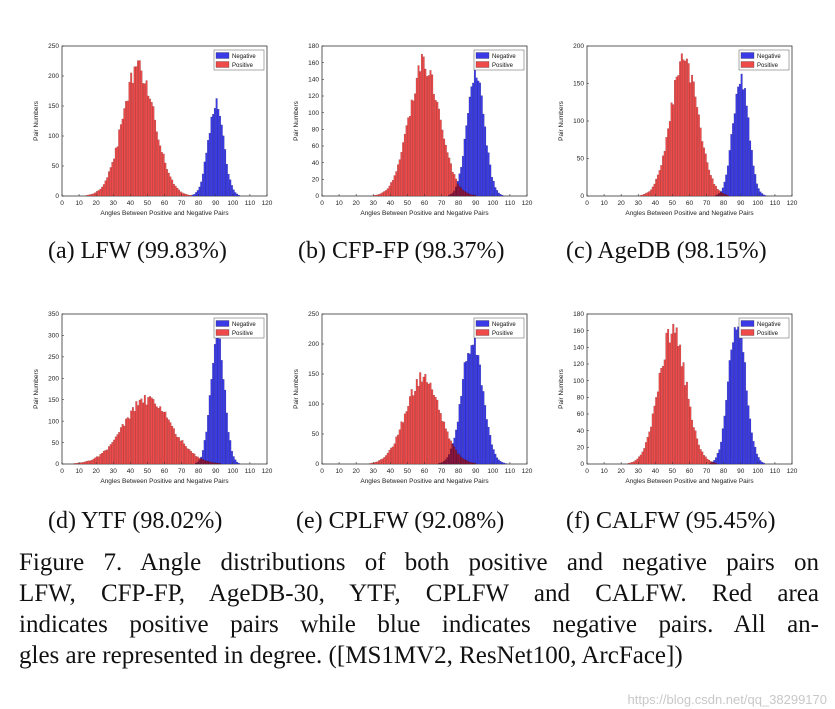 This screenshot has height=709, width=835. I want to click on x-tick-label: 30, so click(114, 203).